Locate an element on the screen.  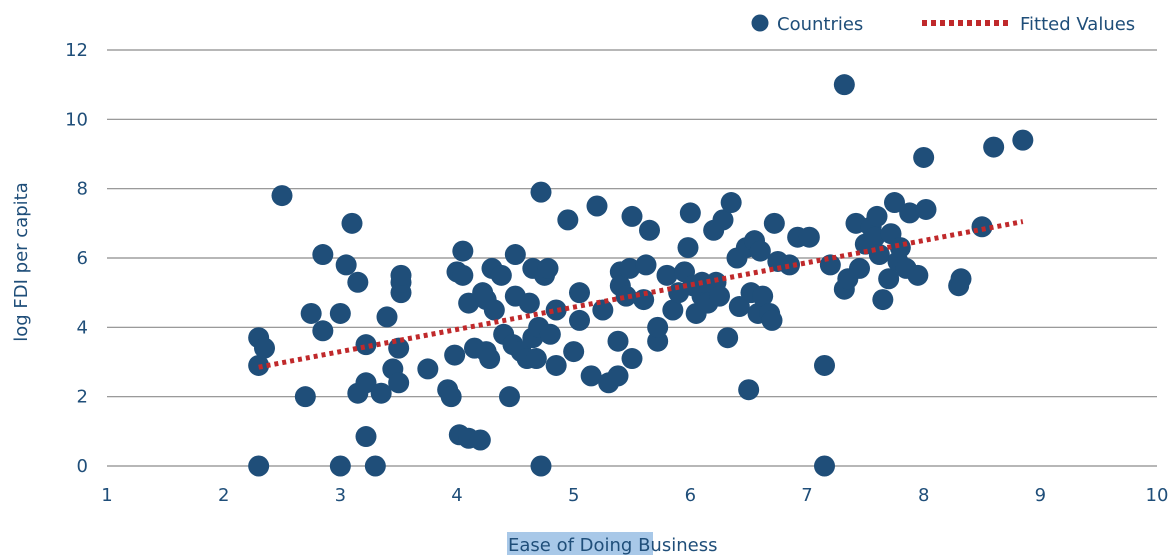
x-tick-label: 5 is located at coordinates (573, 495).